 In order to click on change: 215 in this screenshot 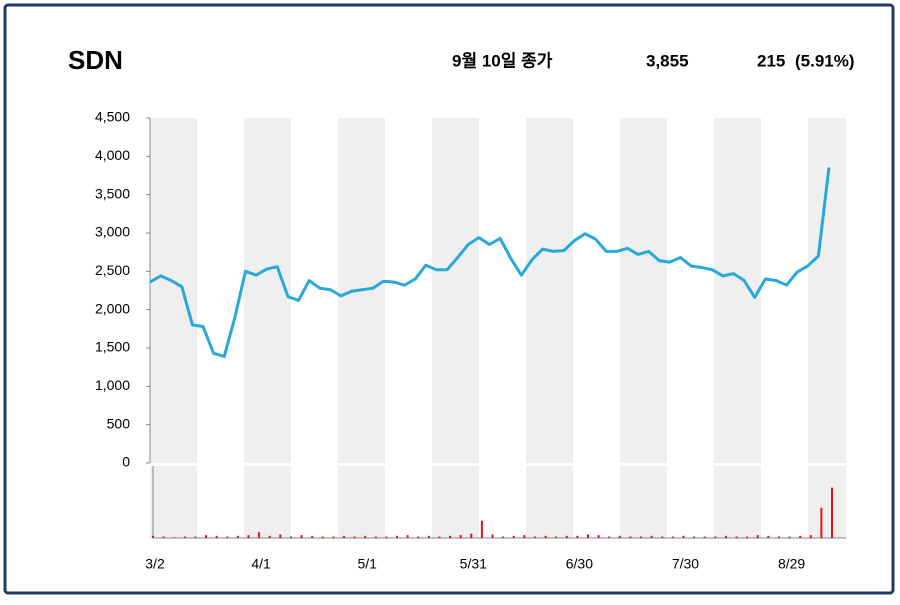, I will do `click(771, 60)`.